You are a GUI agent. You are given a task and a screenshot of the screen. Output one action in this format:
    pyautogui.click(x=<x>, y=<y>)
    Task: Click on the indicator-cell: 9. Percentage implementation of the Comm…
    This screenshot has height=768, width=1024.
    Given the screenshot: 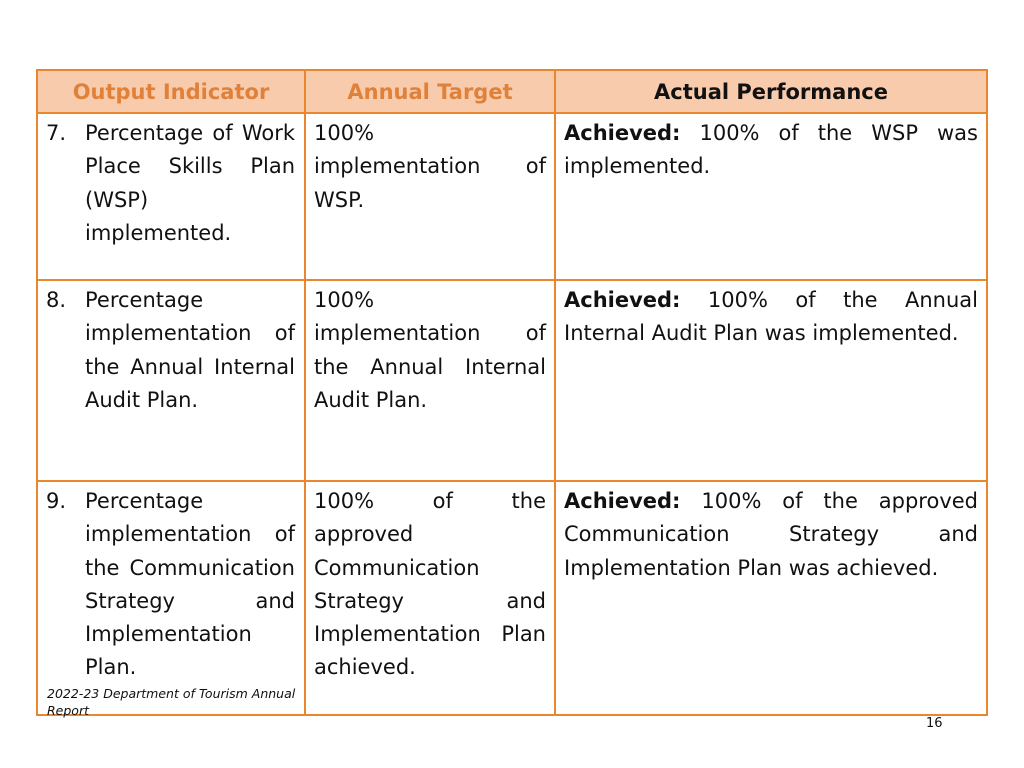 What is the action you would take?
    pyautogui.click(x=171, y=598)
    